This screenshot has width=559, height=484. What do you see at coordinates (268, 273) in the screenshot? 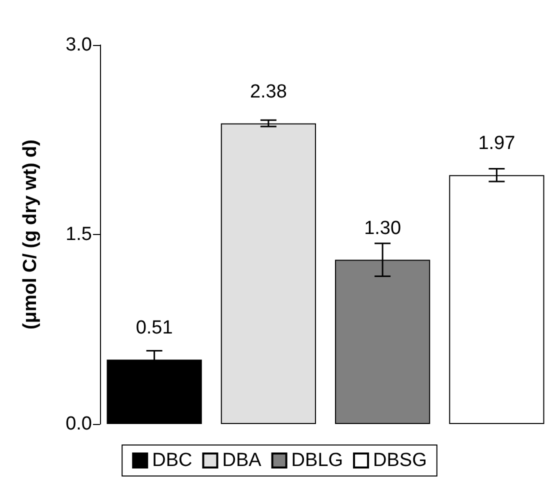
I see `bar` at bounding box center [268, 273].